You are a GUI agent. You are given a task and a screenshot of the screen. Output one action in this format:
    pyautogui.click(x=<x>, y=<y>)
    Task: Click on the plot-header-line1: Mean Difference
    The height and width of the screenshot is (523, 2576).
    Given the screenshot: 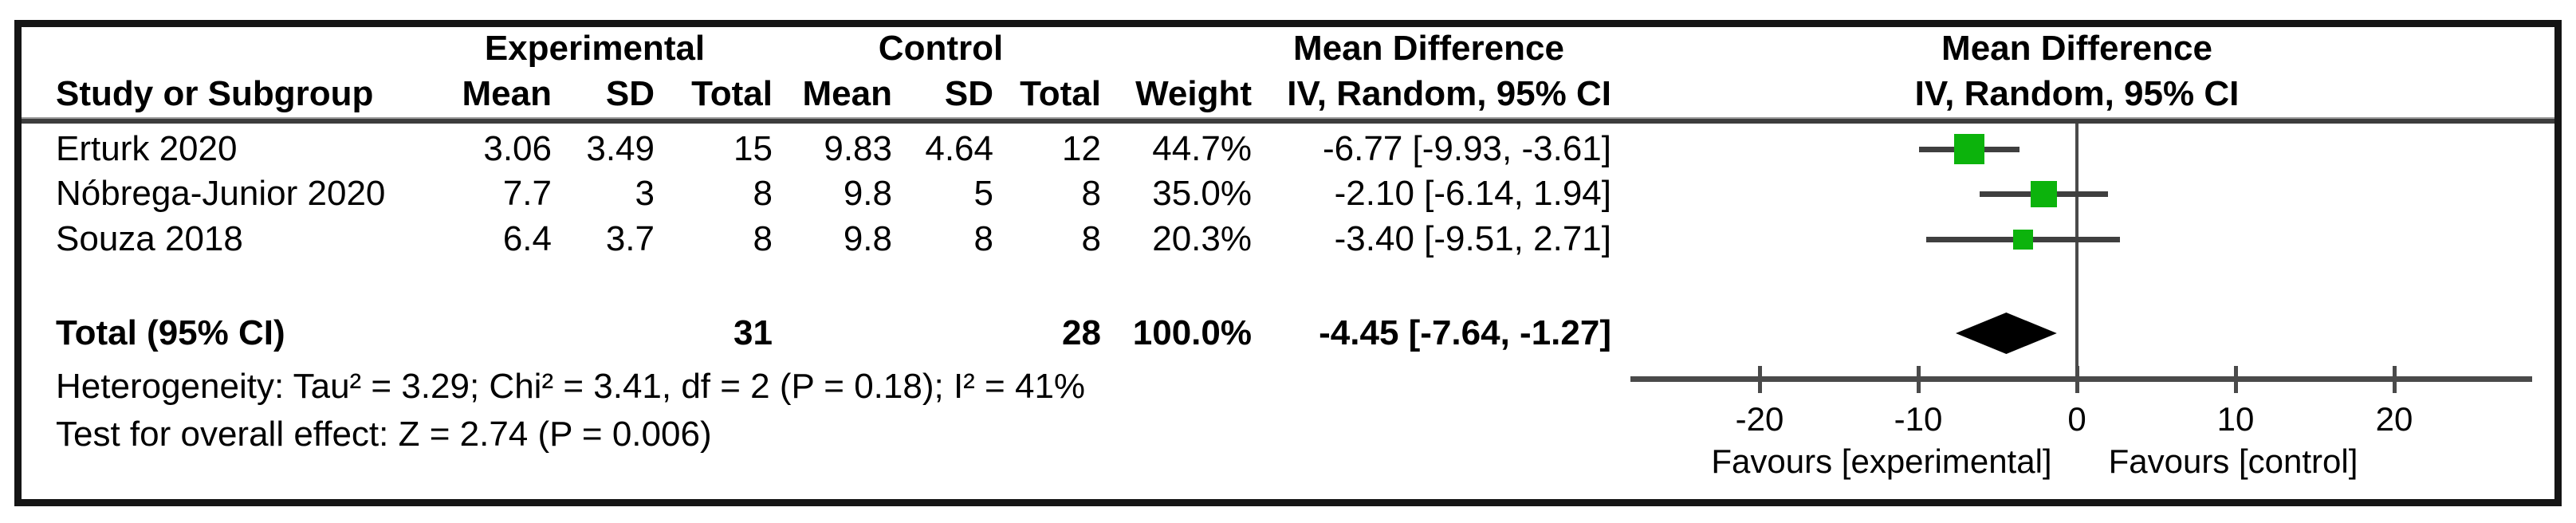 What is the action you would take?
    pyautogui.click(x=2076, y=48)
    